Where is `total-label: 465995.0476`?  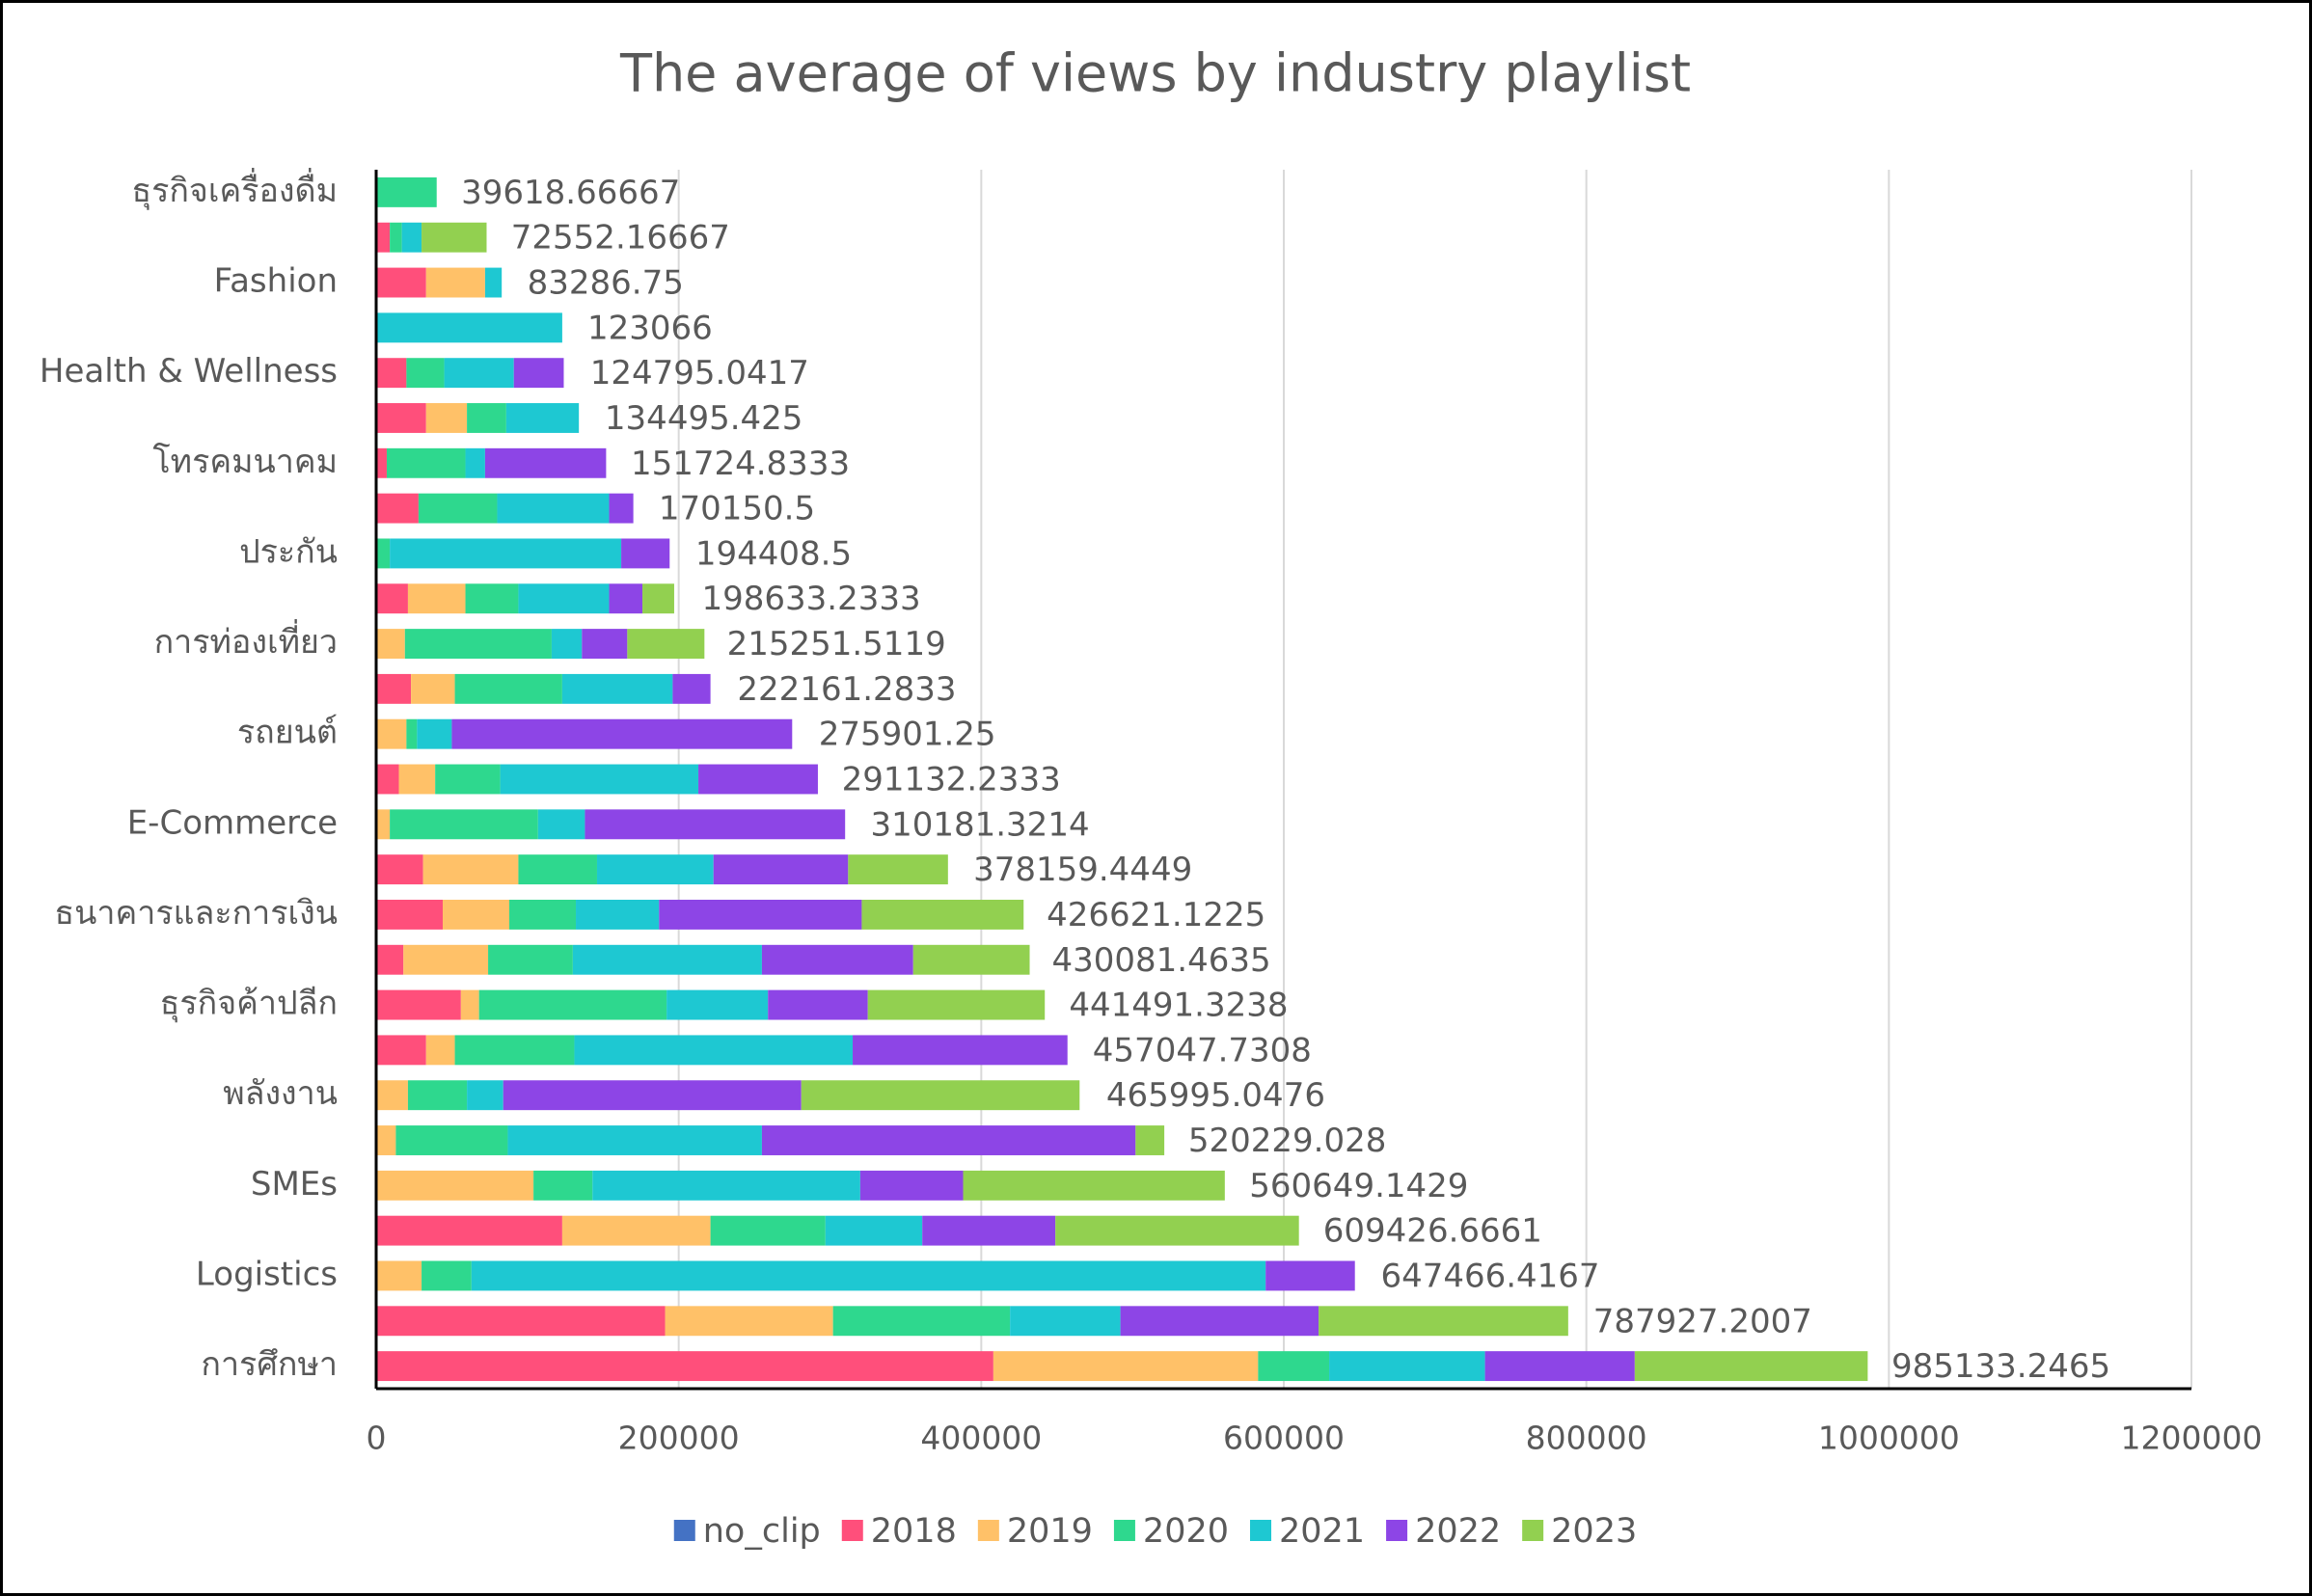 total-label: 465995.0476 is located at coordinates (1215, 1095).